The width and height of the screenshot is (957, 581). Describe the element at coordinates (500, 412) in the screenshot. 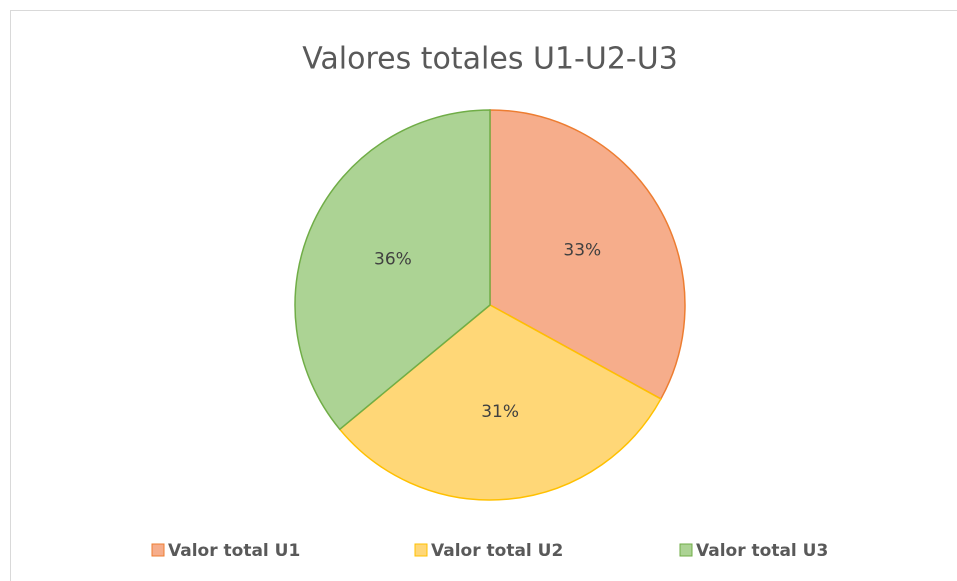

I see `data-label: 31%` at that location.